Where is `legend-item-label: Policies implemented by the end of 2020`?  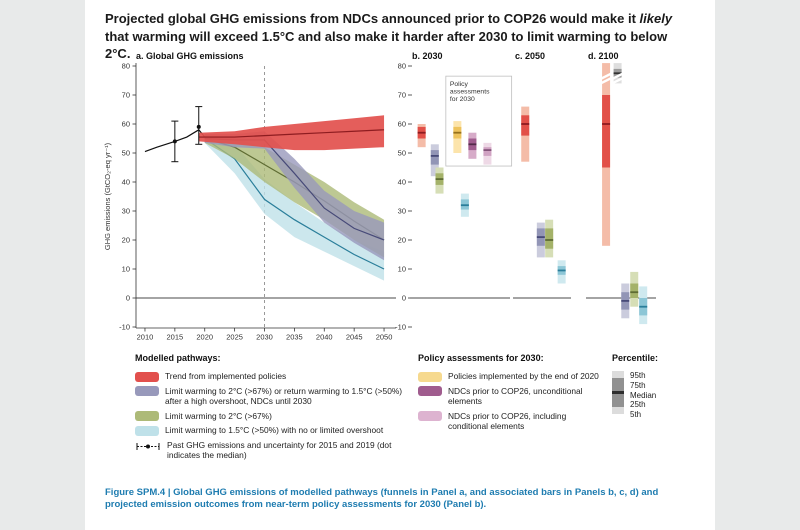 legend-item-label: Policies implemented by the end of 2020 is located at coordinates (523, 376).